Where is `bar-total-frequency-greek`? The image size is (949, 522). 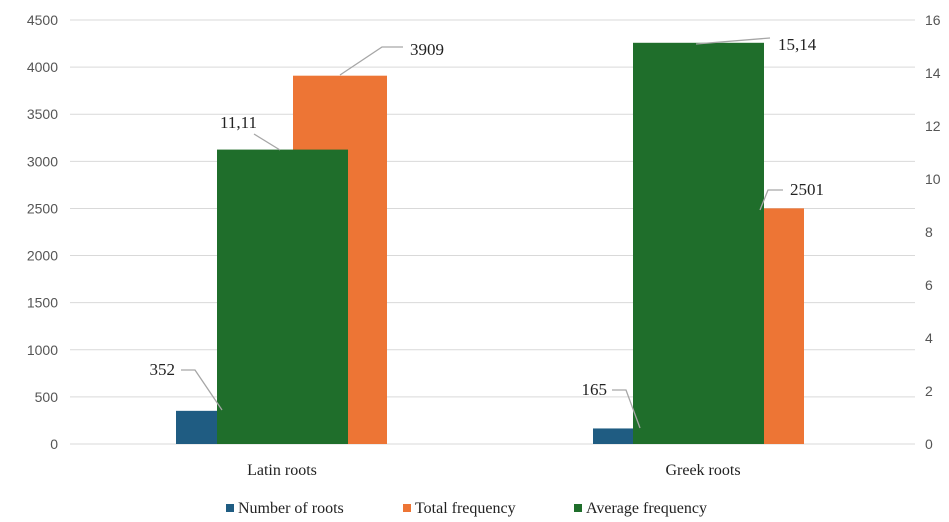 bar-total-frequency-greek is located at coordinates (784, 326).